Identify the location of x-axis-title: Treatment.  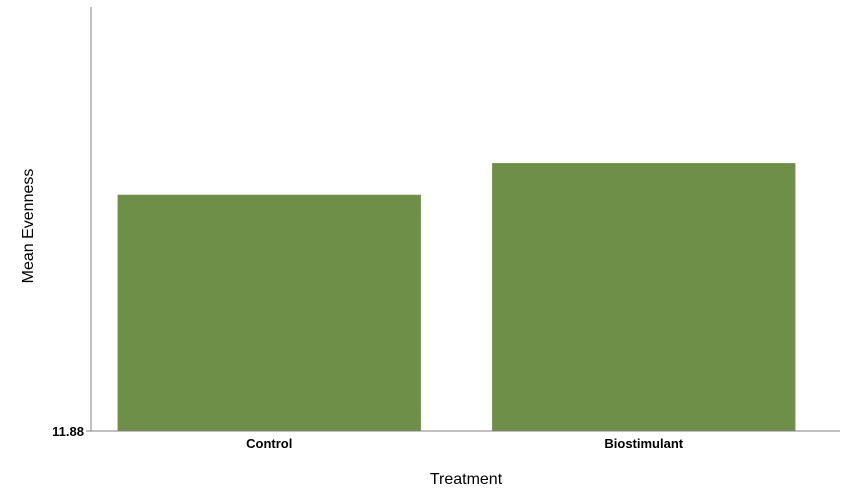
(466, 479).